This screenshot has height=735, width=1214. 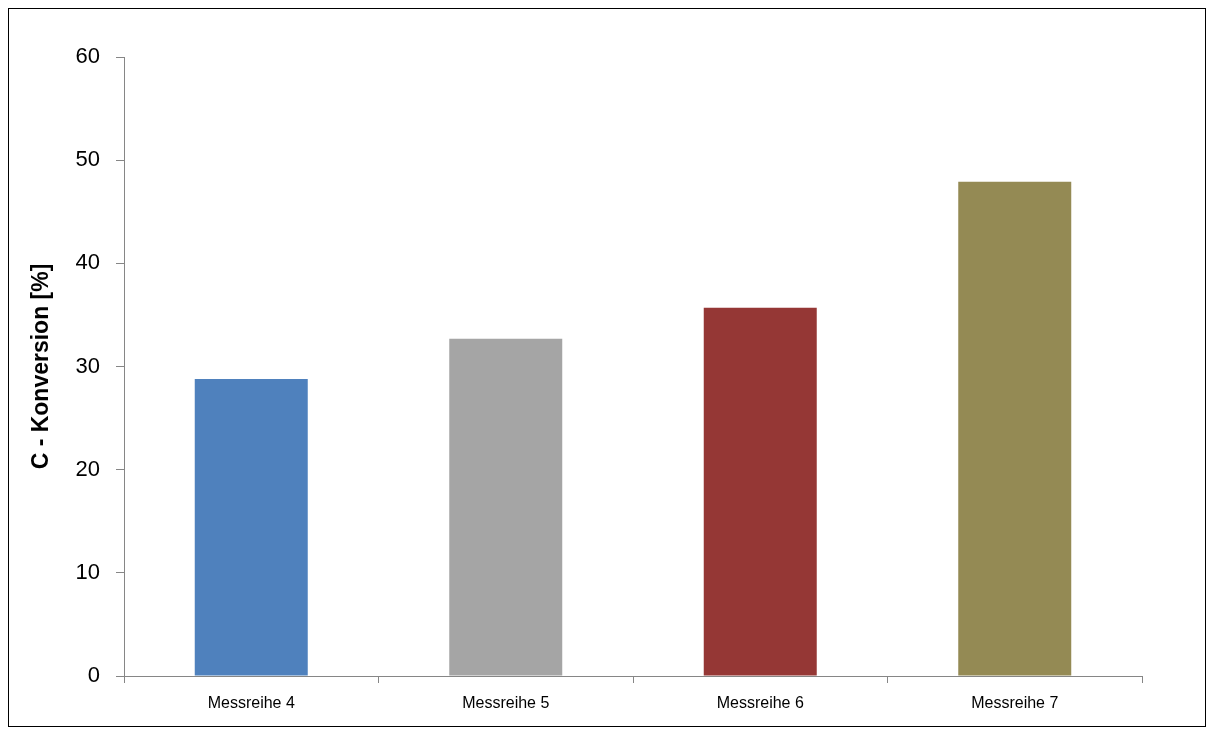 I want to click on y-tick-label: 0, so click(x=93, y=675).